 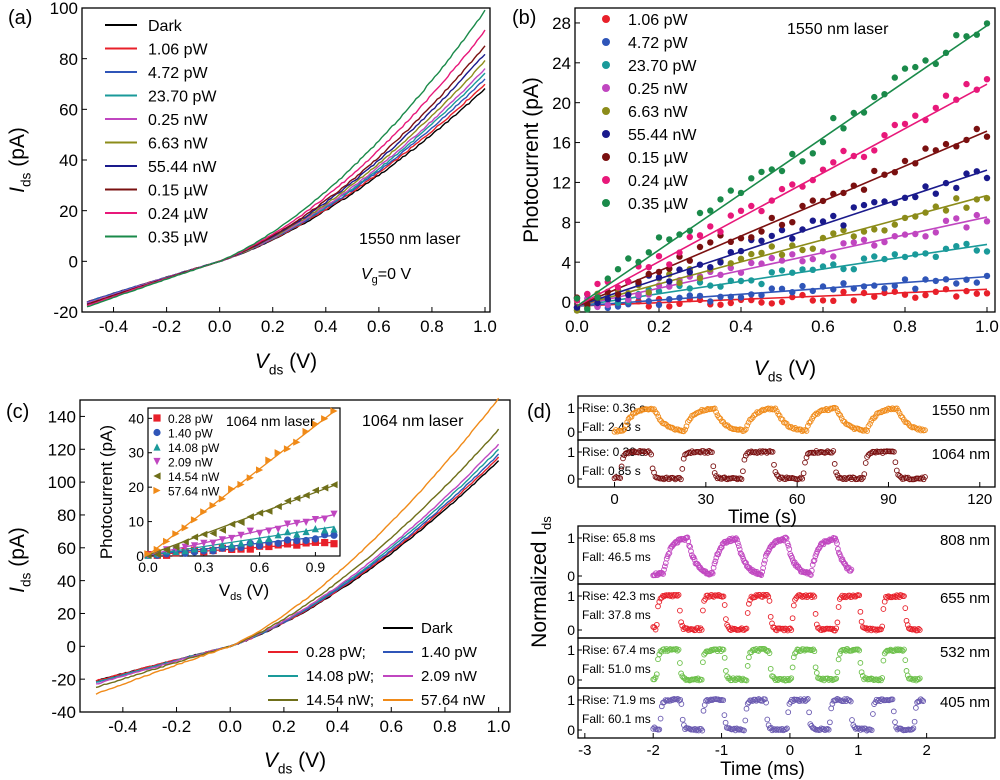 I want to click on fit-line, so click(x=782, y=297).